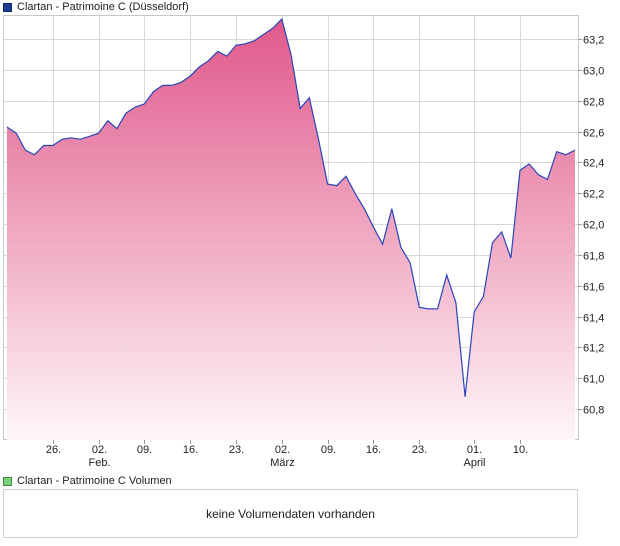  Describe the element at coordinates (474, 450) in the screenshot. I see `x-tick-label: 01.` at that location.